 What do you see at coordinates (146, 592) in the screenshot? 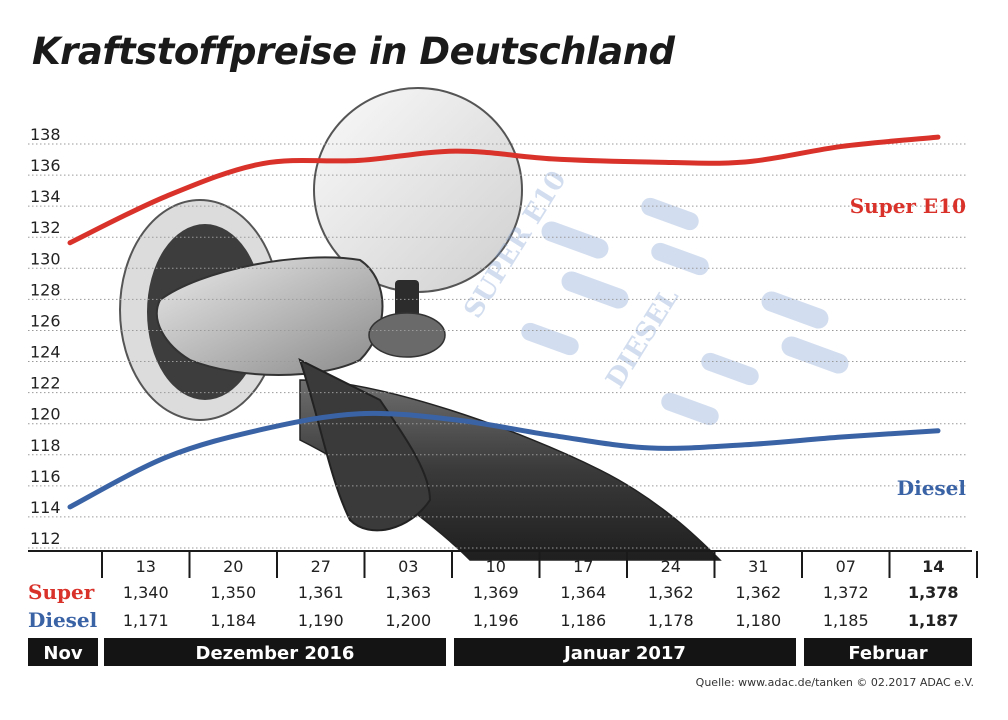
I see `table-value: 1,340` at bounding box center [146, 592].